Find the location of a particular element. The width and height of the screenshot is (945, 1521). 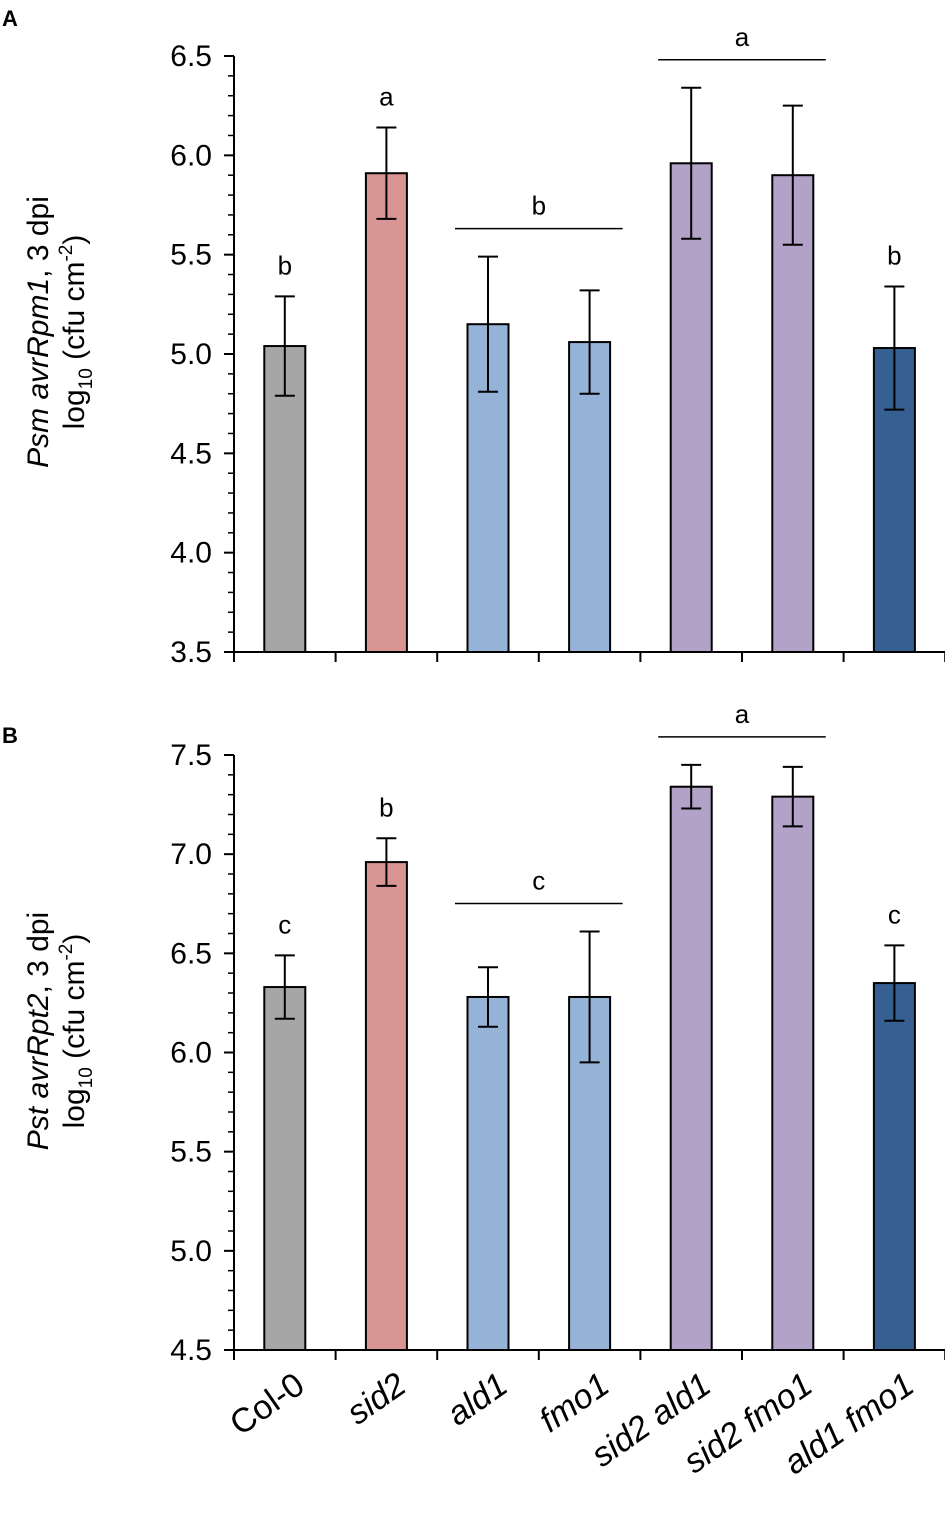

units-b-pre: log is located at coordinates (74, 1108).